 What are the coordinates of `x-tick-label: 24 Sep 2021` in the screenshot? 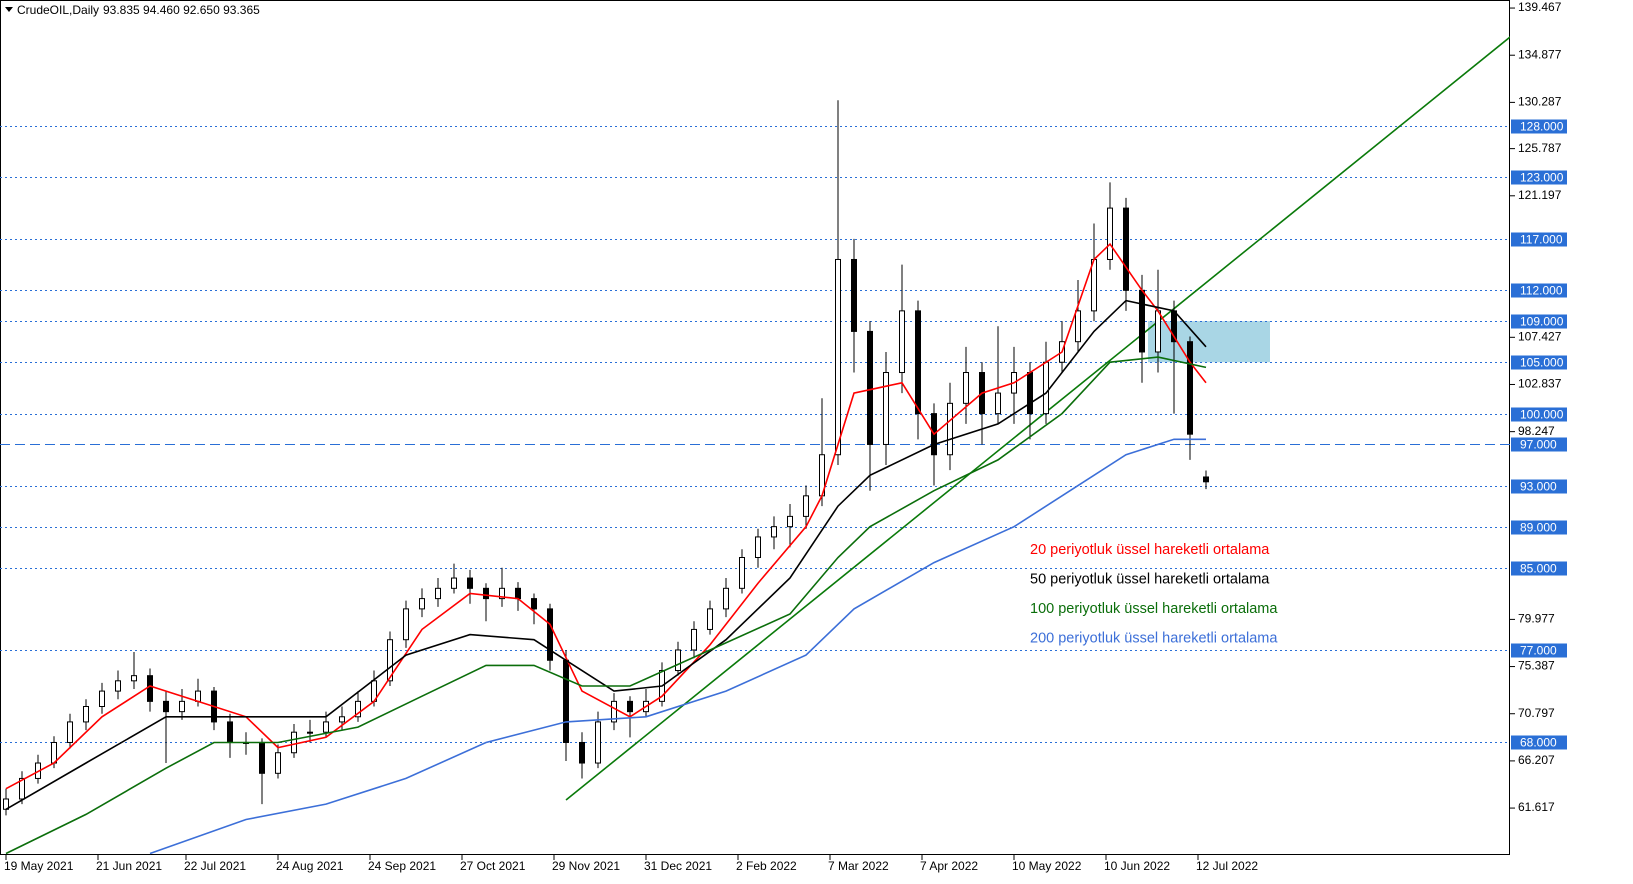 It's located at (402, 866).